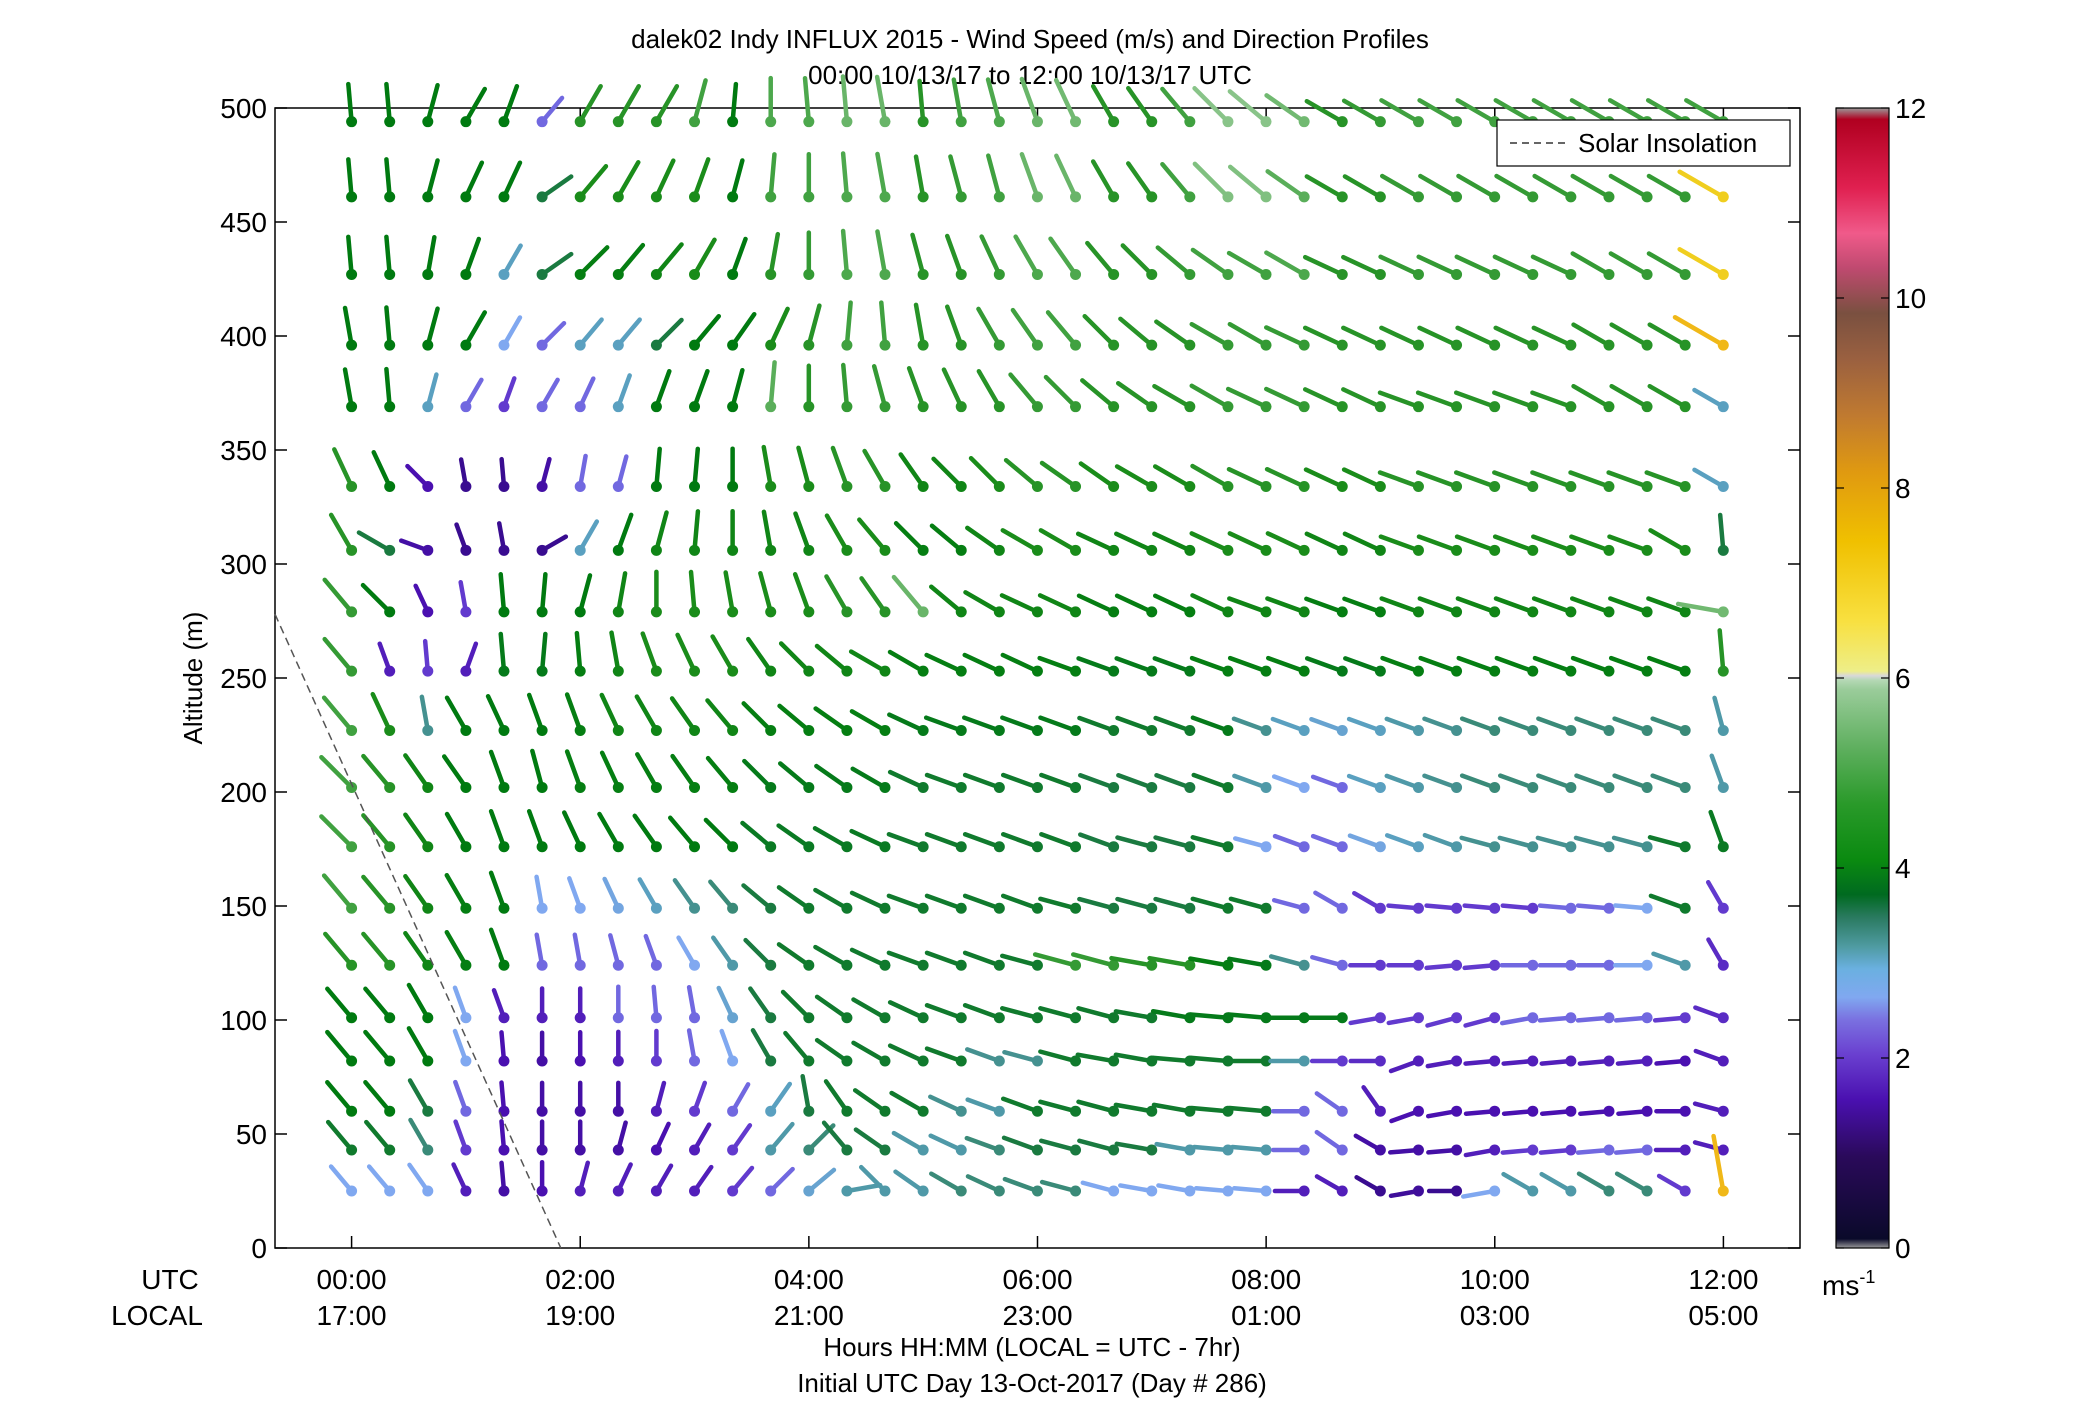 The height and width of the screenshot is (1425, 2098). Describe the element at coordinates (243, 906) in the screenshot. I see `y-tick-label: 150` at that location.